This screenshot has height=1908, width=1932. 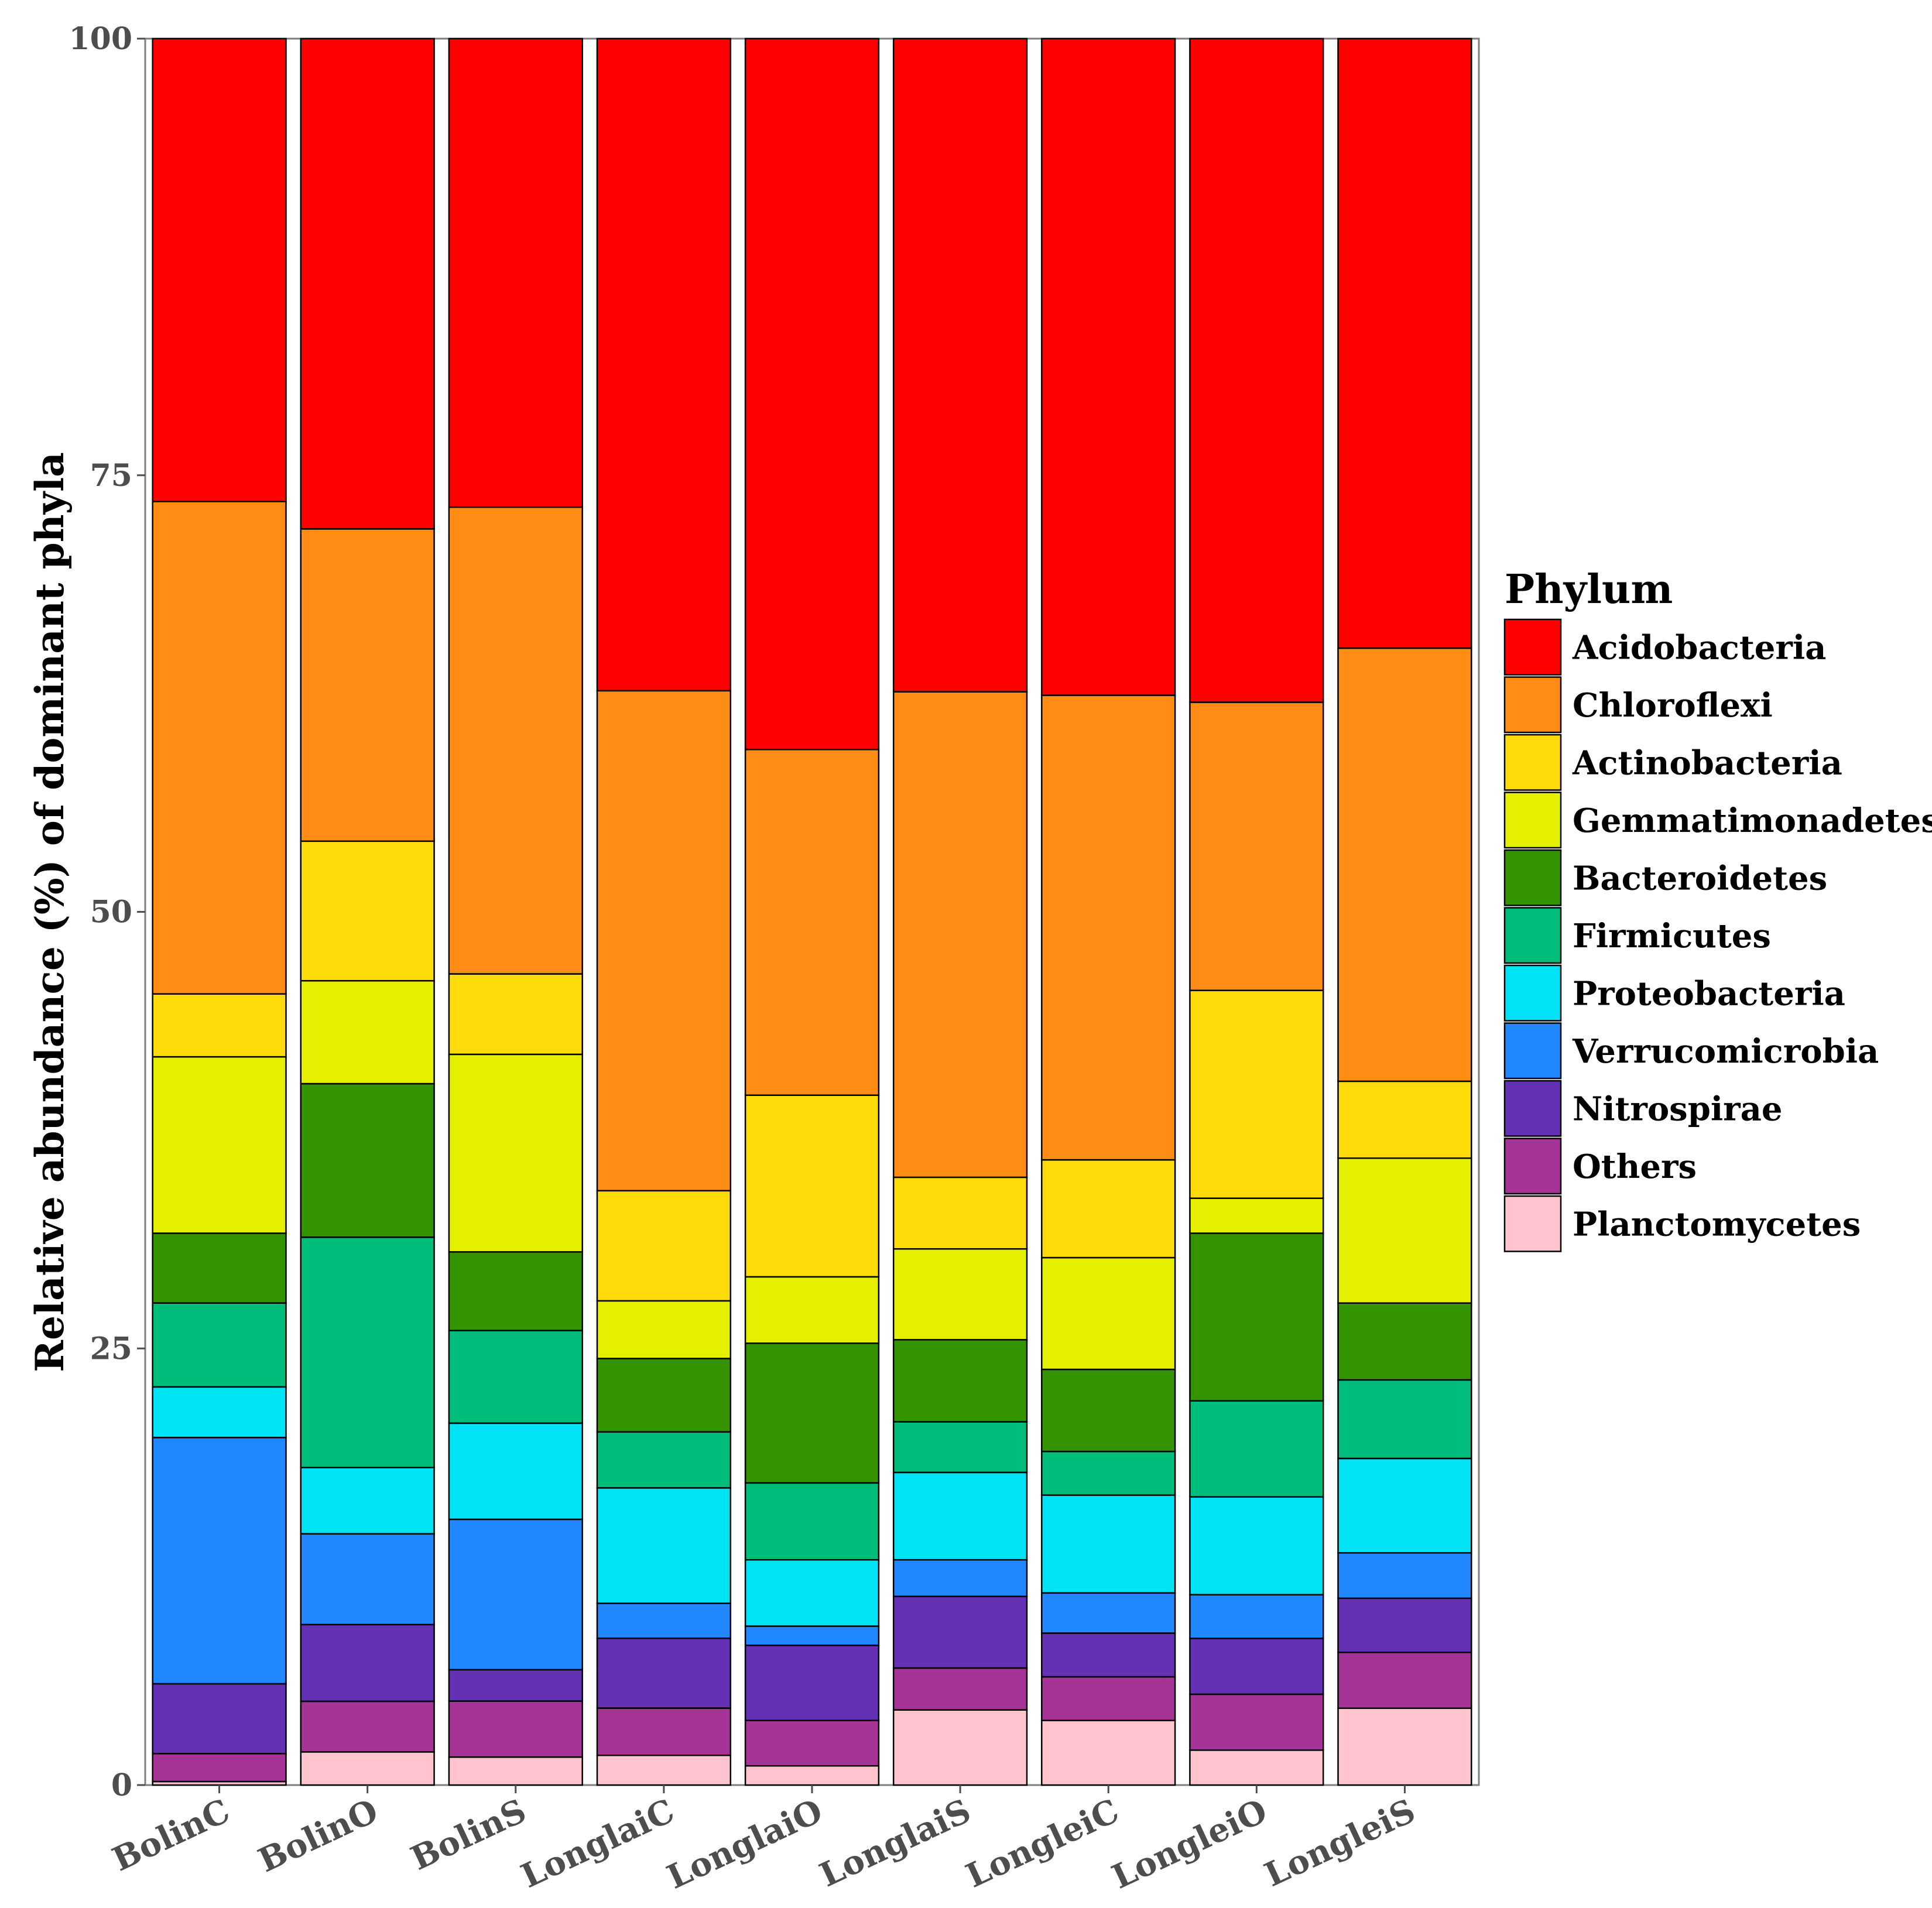 What do you see at coordinates (1404, 1625) in the screenshot?
I see `bar-segment-longleis-nitrospirae` at bounding box center [1404, 1625].